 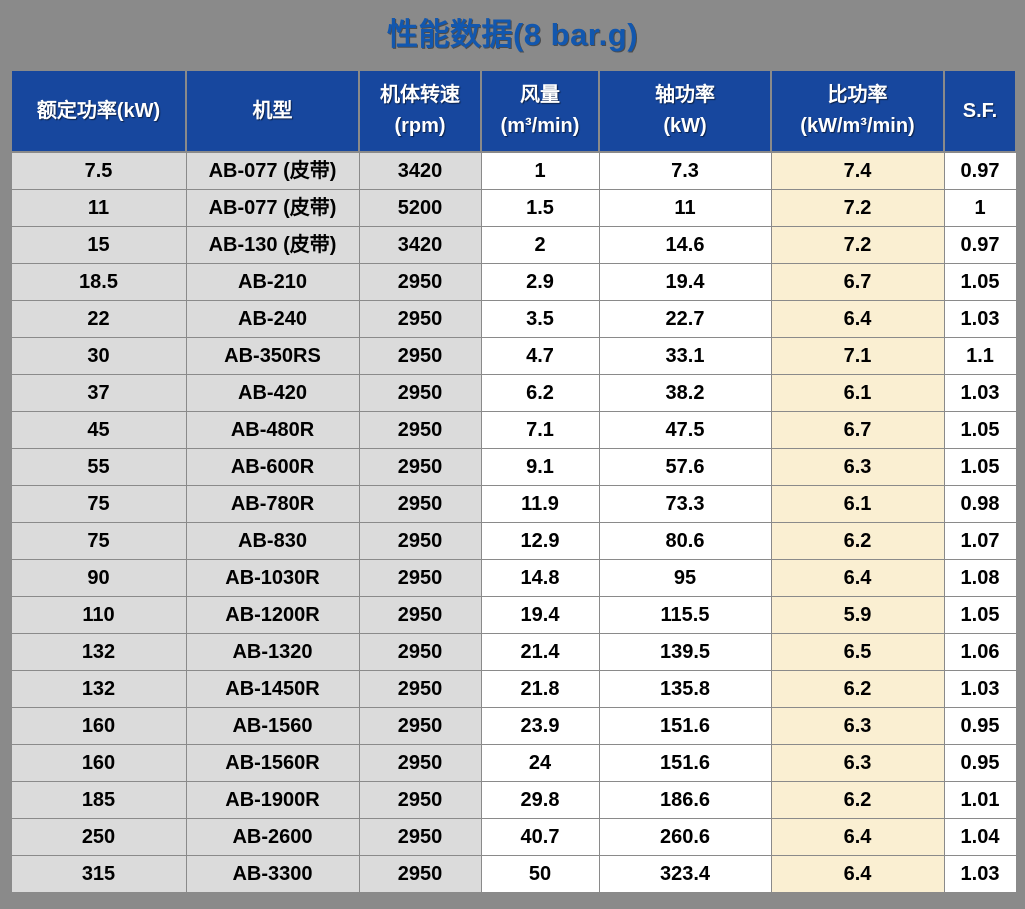 I want to click on cell-flow: 1, so click(x=540, y=170).